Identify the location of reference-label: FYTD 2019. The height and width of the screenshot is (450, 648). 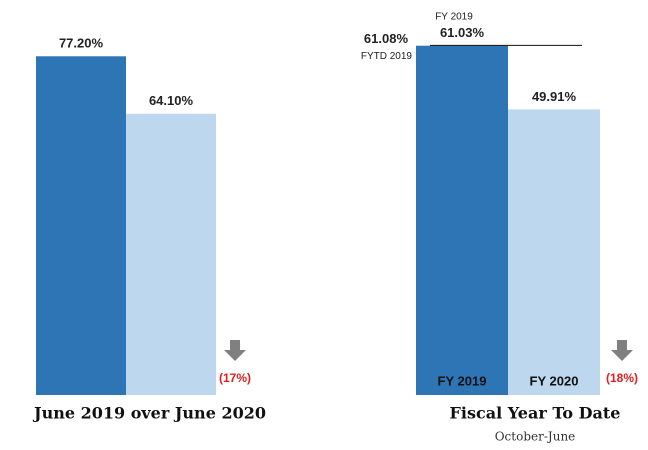
(387, 56).